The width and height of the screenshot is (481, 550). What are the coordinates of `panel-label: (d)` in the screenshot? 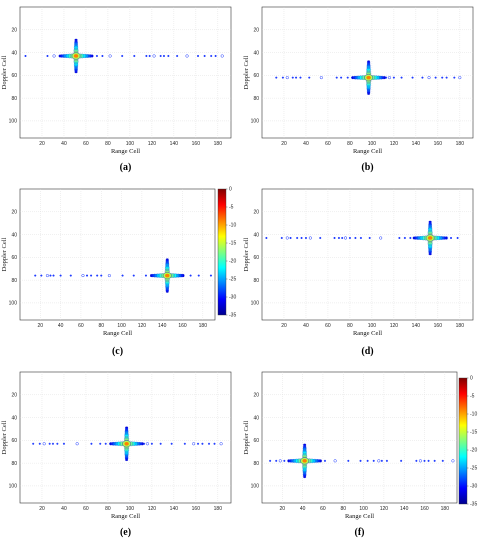 It's located at (367, 351).